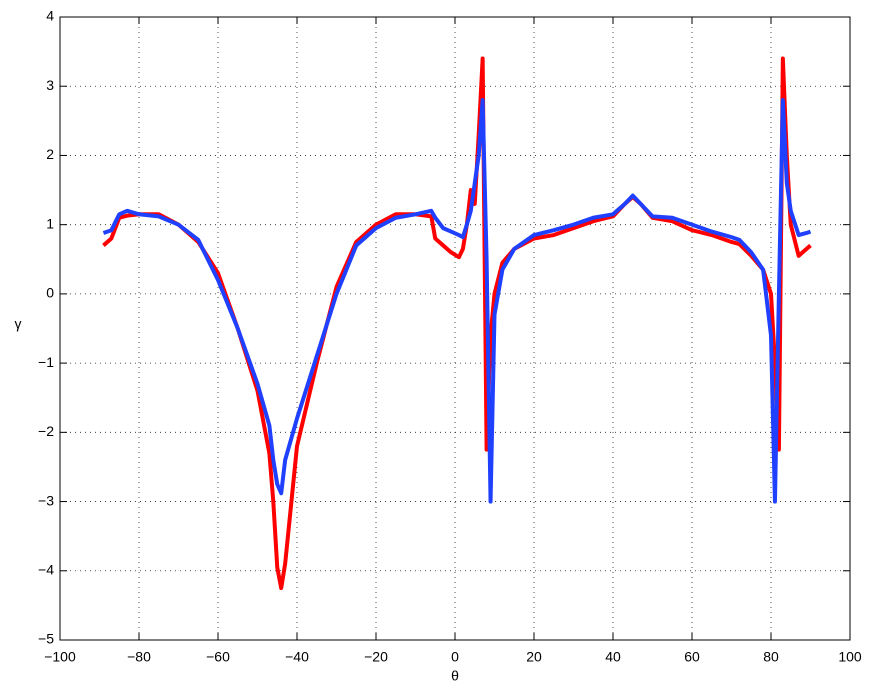 The image size is (872, 697). What do you see at coordinates (50, 223) in the screenshot?
I see `y-tick-label: 1` at bounding box center [50, 223].